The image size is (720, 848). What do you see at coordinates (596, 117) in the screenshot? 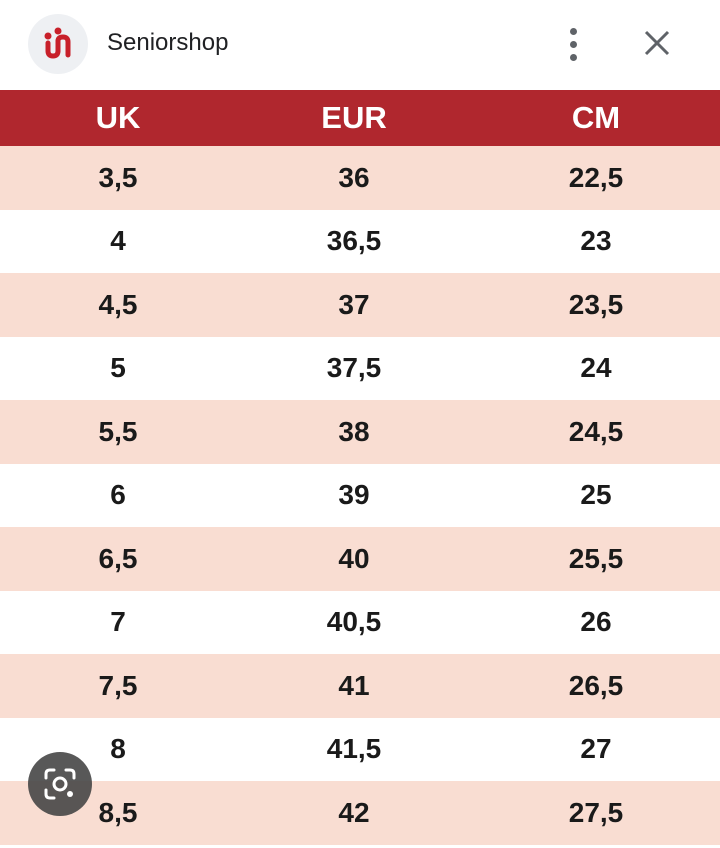
I see `column-header-cm: CM` at bounding box center [596, 117].